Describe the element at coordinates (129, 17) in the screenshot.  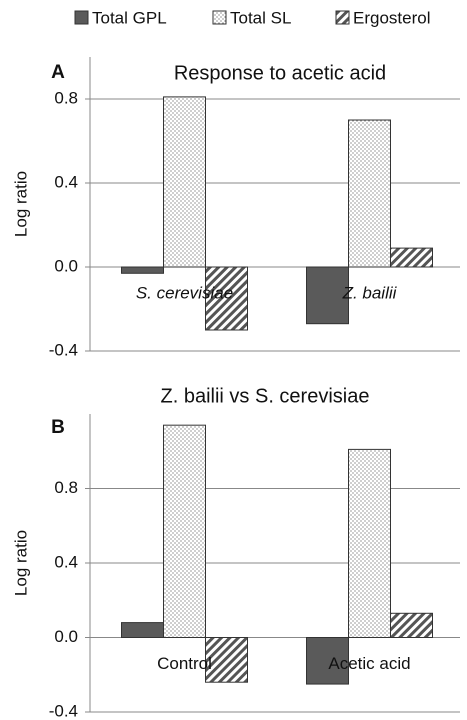
I see `legend-label: Total GPL` at that location.